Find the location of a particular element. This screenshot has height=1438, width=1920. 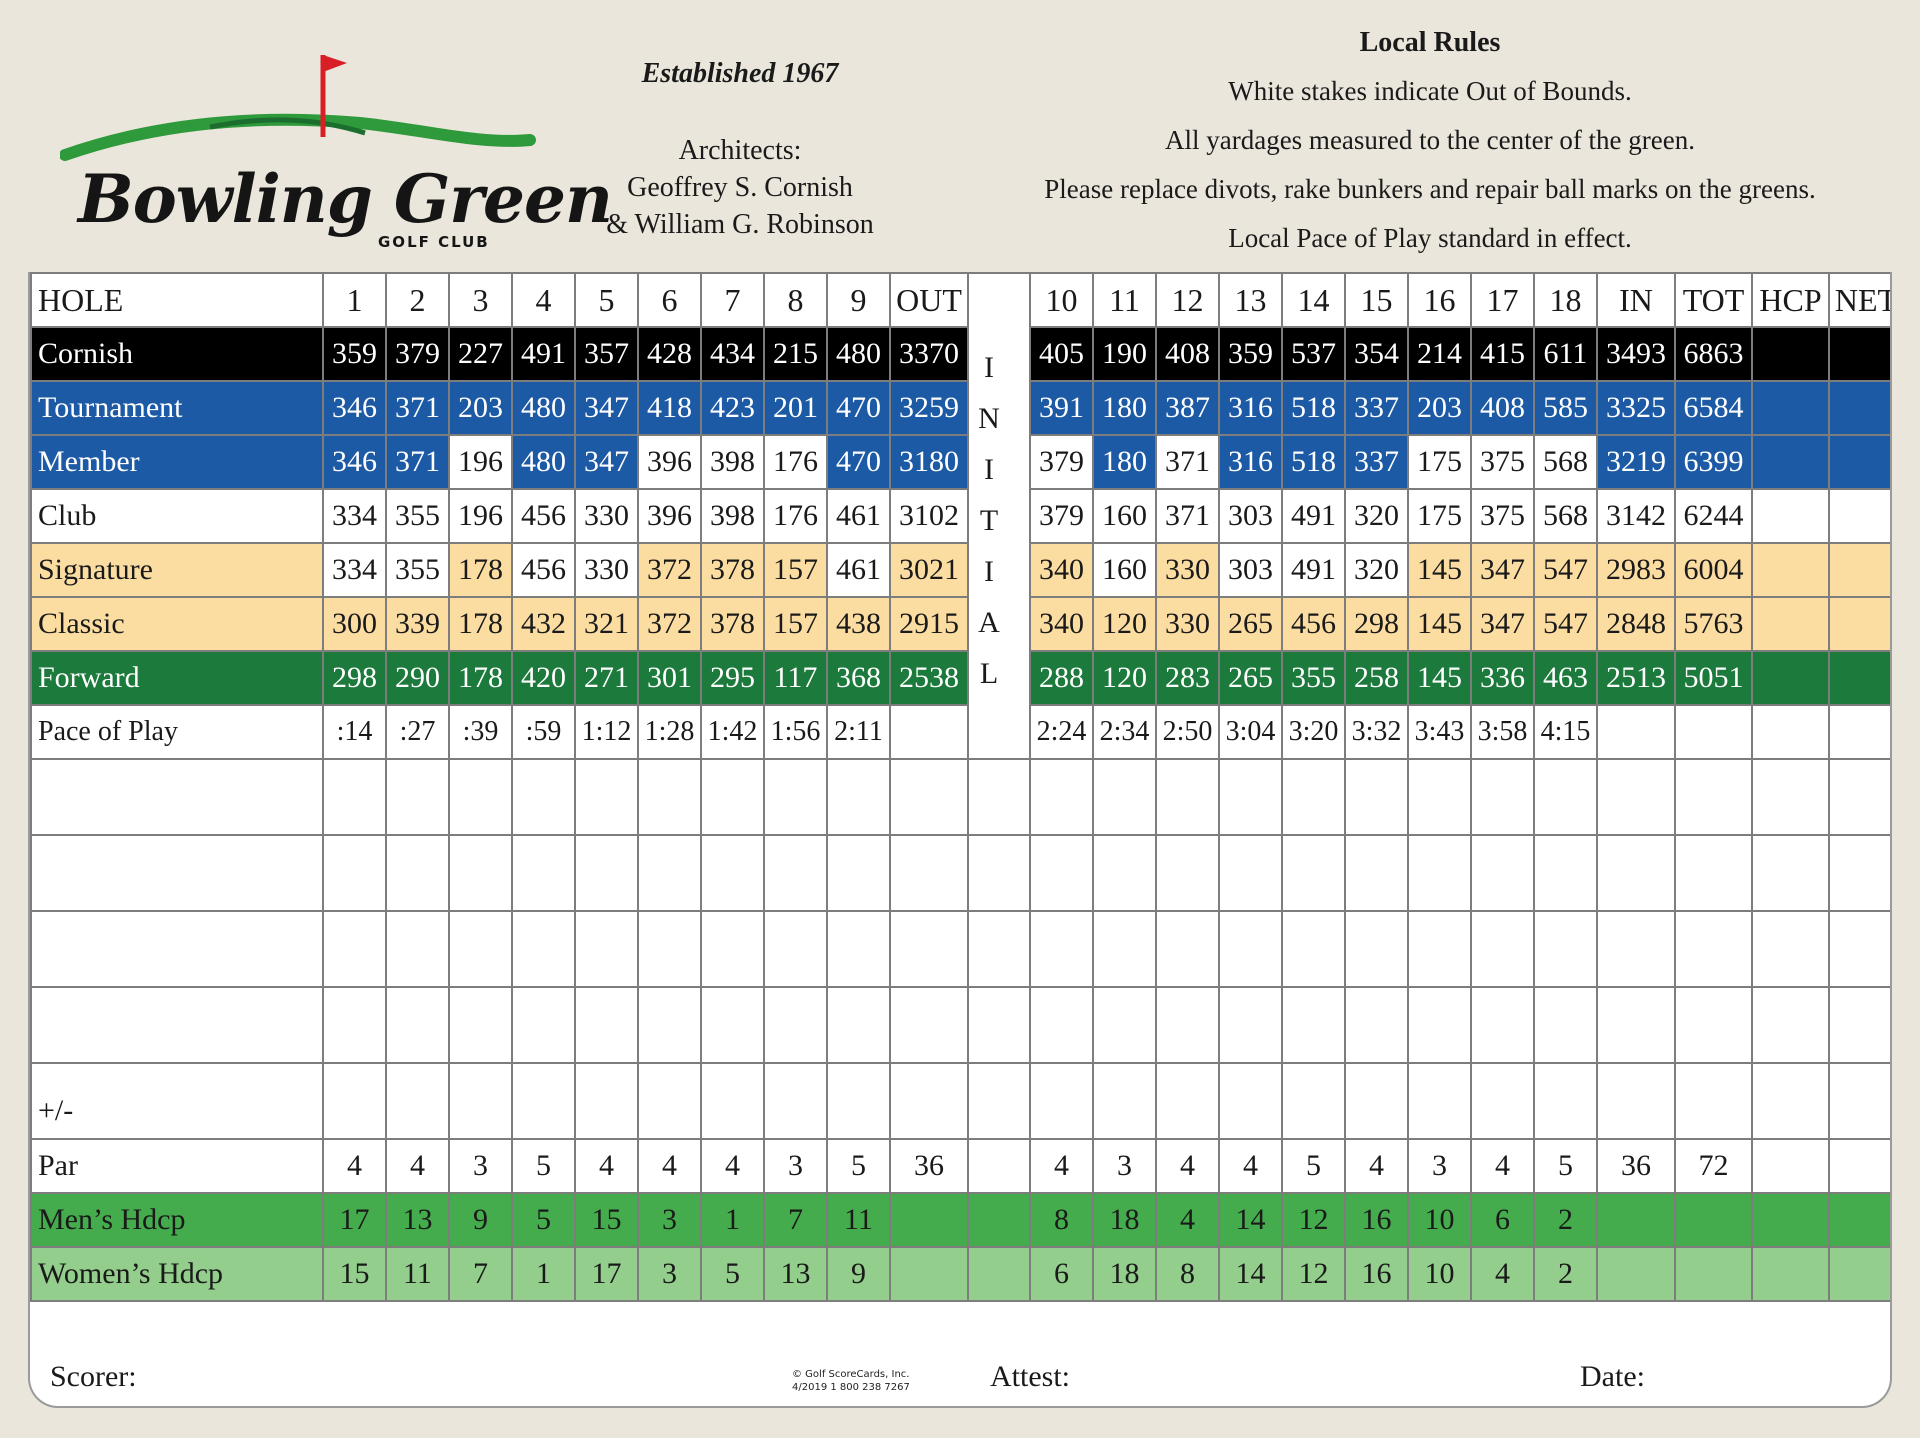

hdcp-empty is located at coordinates (999, 1220).